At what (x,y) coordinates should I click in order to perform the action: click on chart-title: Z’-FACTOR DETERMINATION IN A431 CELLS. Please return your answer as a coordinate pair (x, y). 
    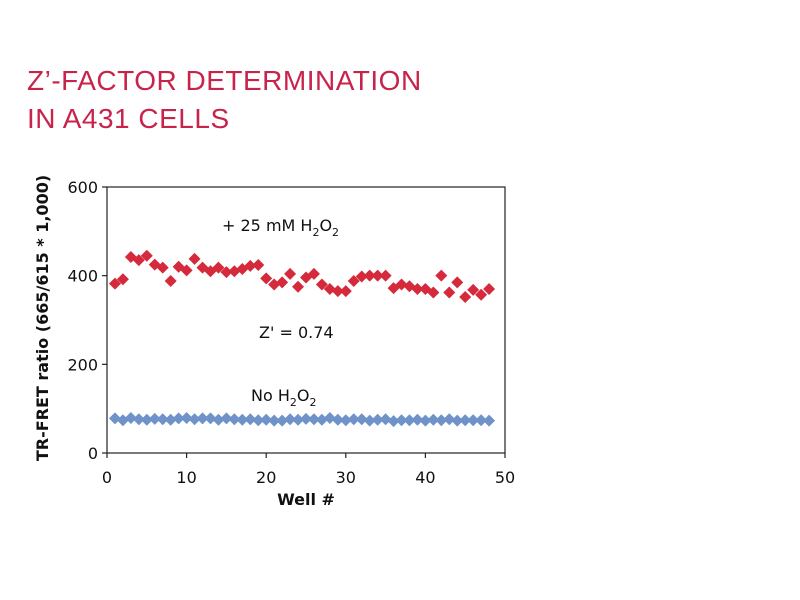
    Looking at the image, I should click on (224, 100).